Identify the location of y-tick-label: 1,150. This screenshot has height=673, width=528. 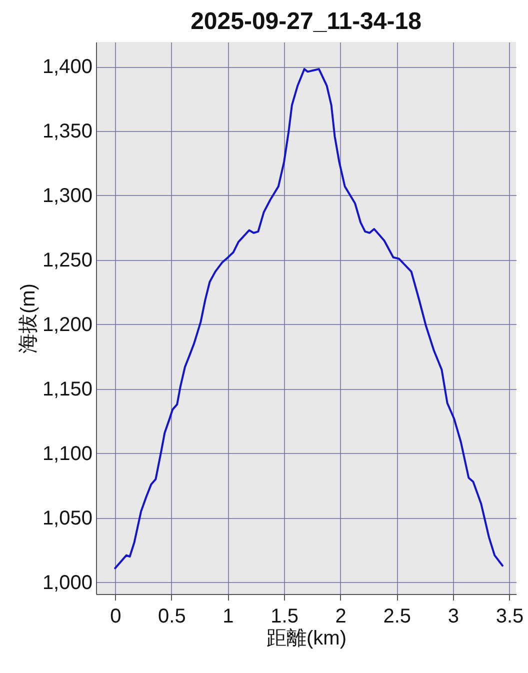
(67, 389).